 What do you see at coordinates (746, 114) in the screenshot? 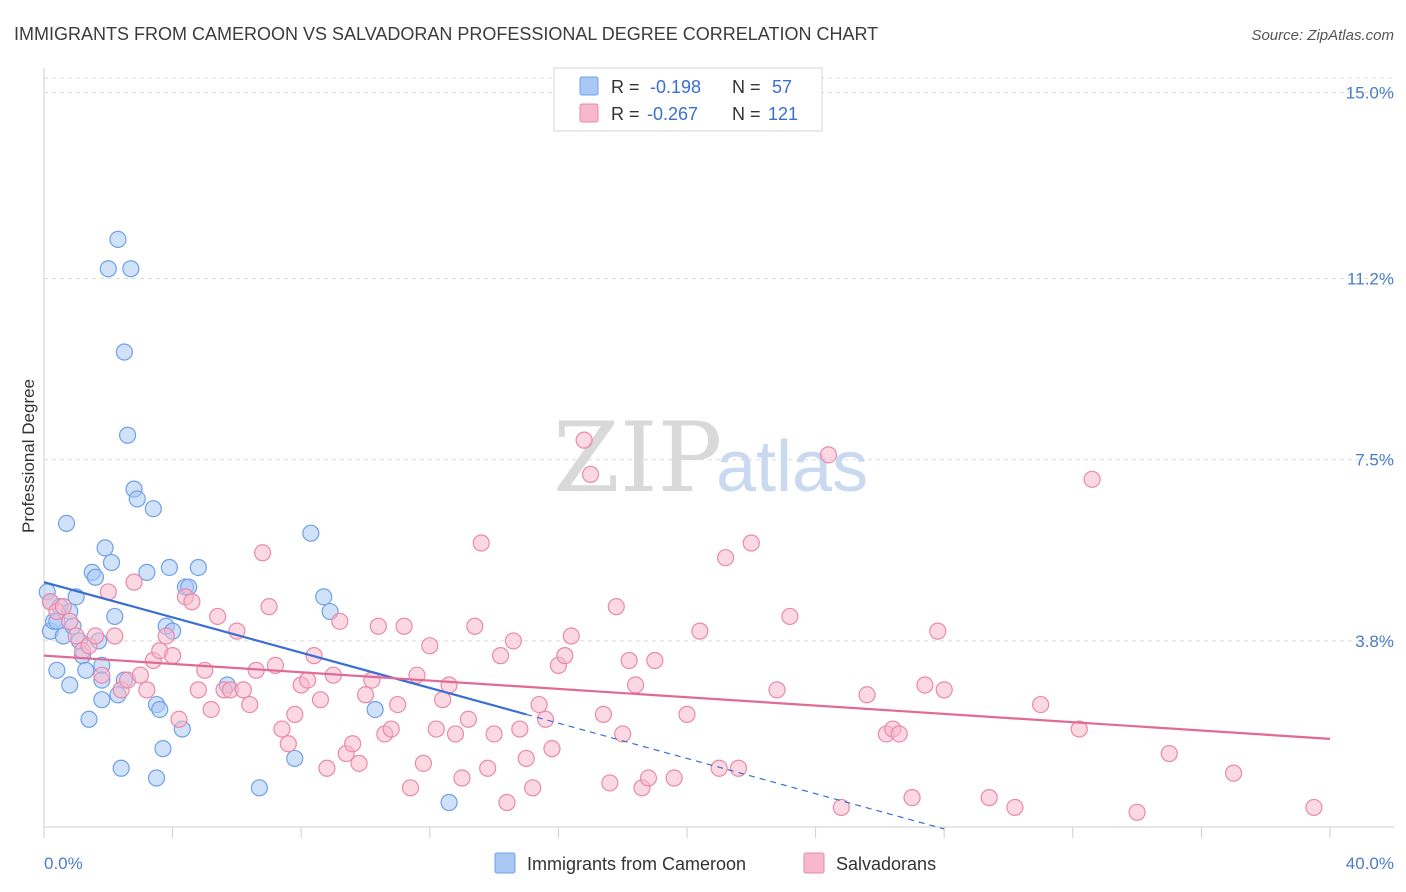
I see `legend-n-label-salvadorans: N =` at bounding box center [746, 114].